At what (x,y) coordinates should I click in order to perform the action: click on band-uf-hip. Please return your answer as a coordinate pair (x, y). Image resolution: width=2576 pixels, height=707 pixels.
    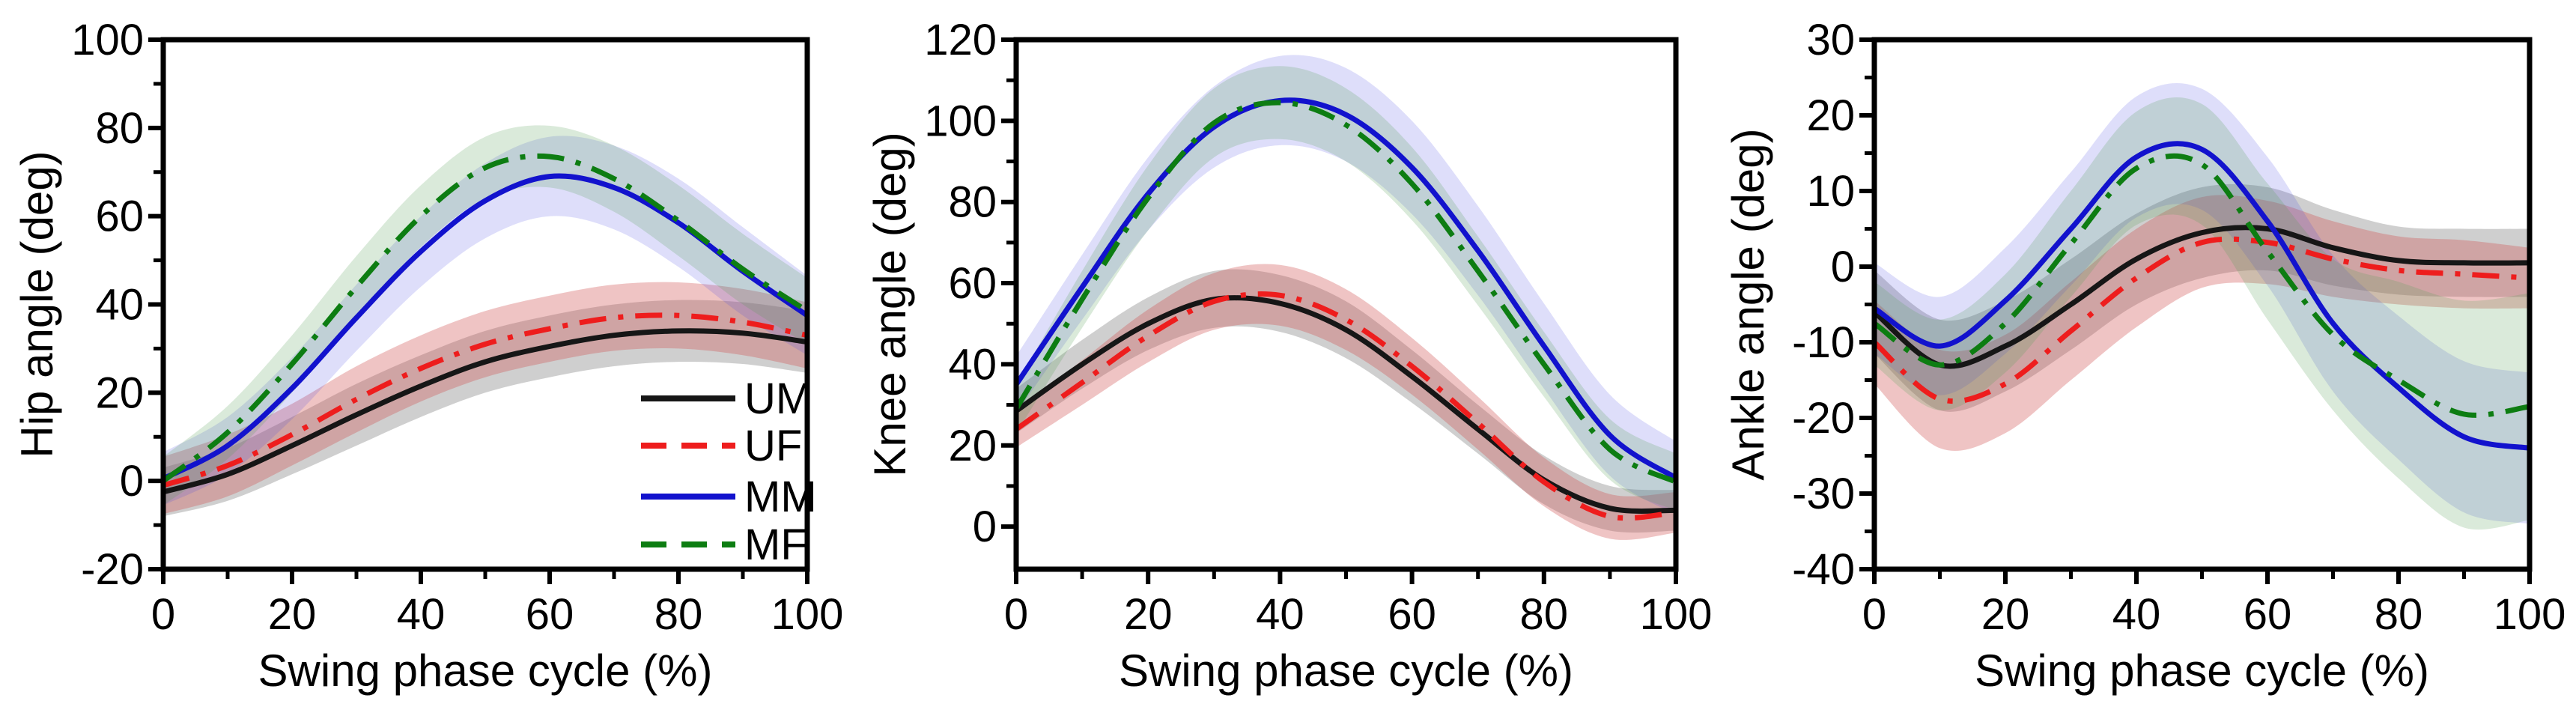
    Looking at the image, I should click on (485, 398).